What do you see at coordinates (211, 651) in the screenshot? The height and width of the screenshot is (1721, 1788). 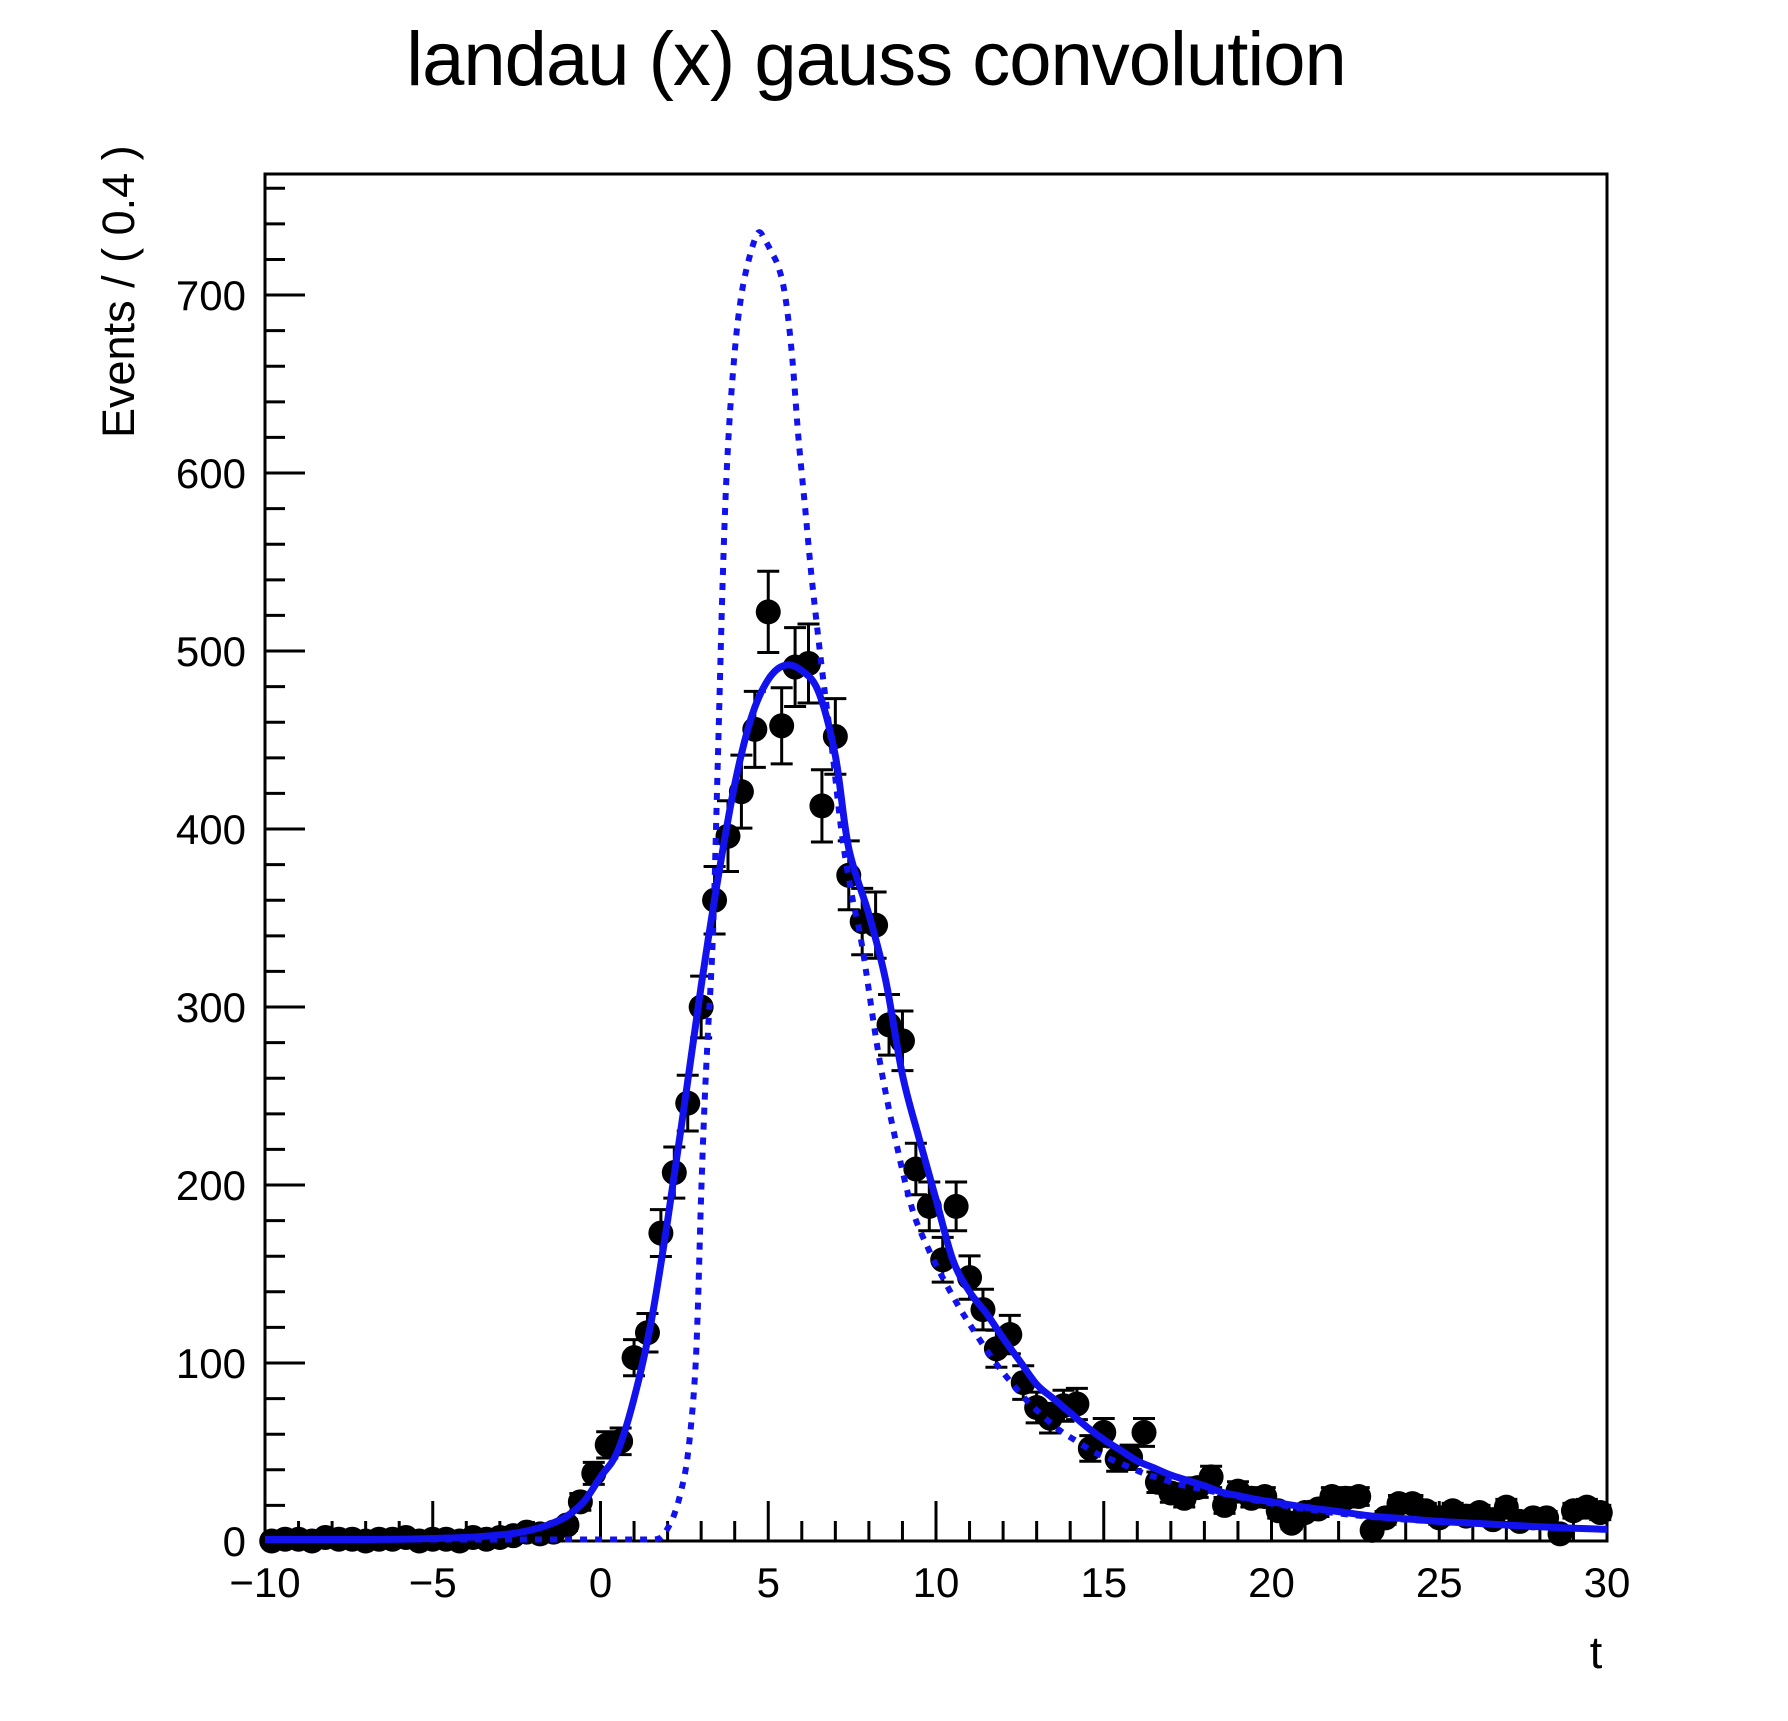 I see `y-tick-label: 500` at bounding box center [211, 651].